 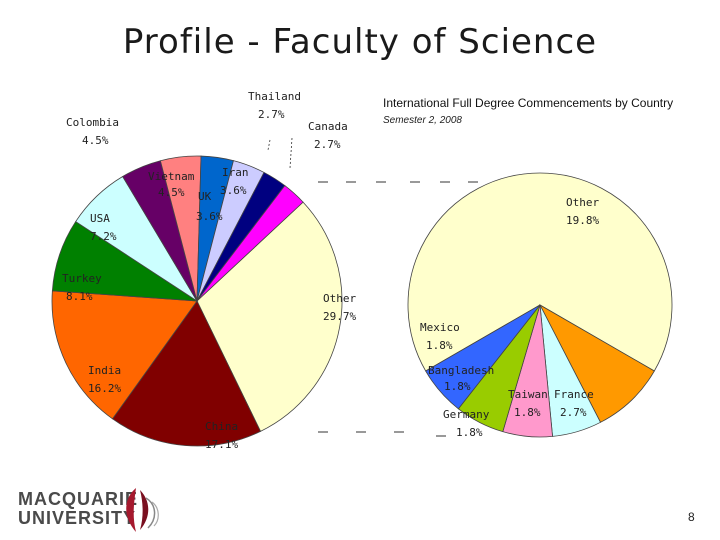 I want to click on main-label-india: India, so click(x=104, y=370).